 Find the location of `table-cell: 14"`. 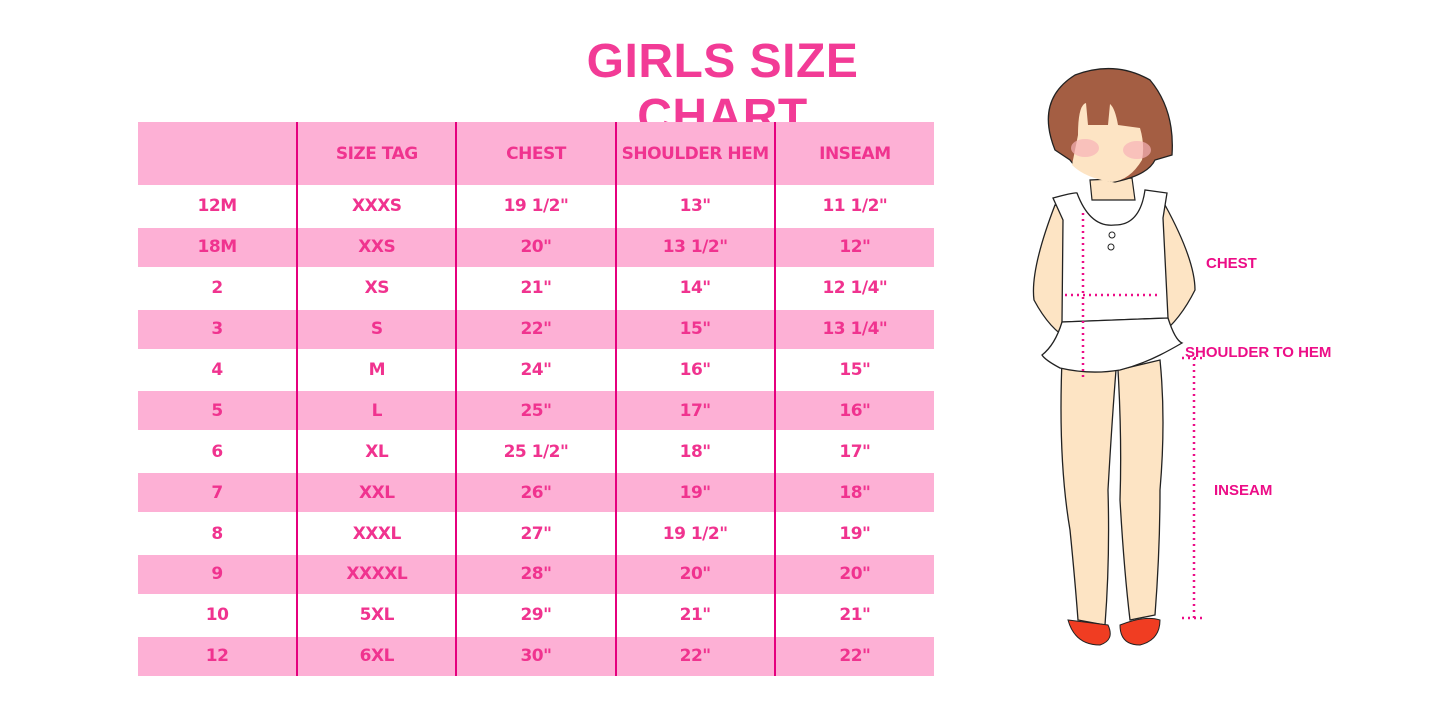

table-cell: 14" is located at coordinates (694, 287).